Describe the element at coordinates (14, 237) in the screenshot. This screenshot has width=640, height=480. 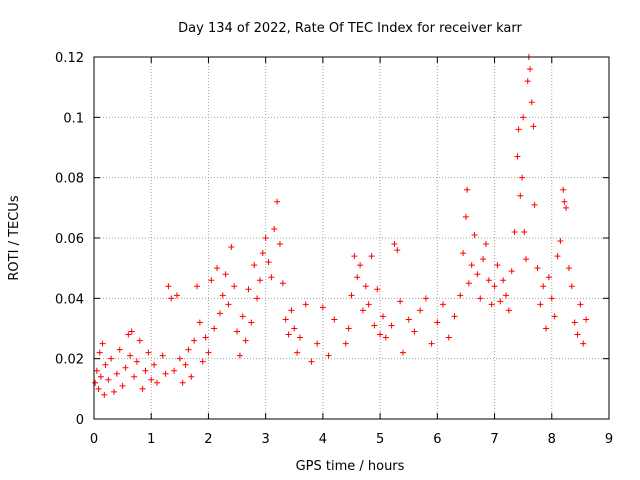
I see `y-axis-label: ROTI / TECUs` at that location.